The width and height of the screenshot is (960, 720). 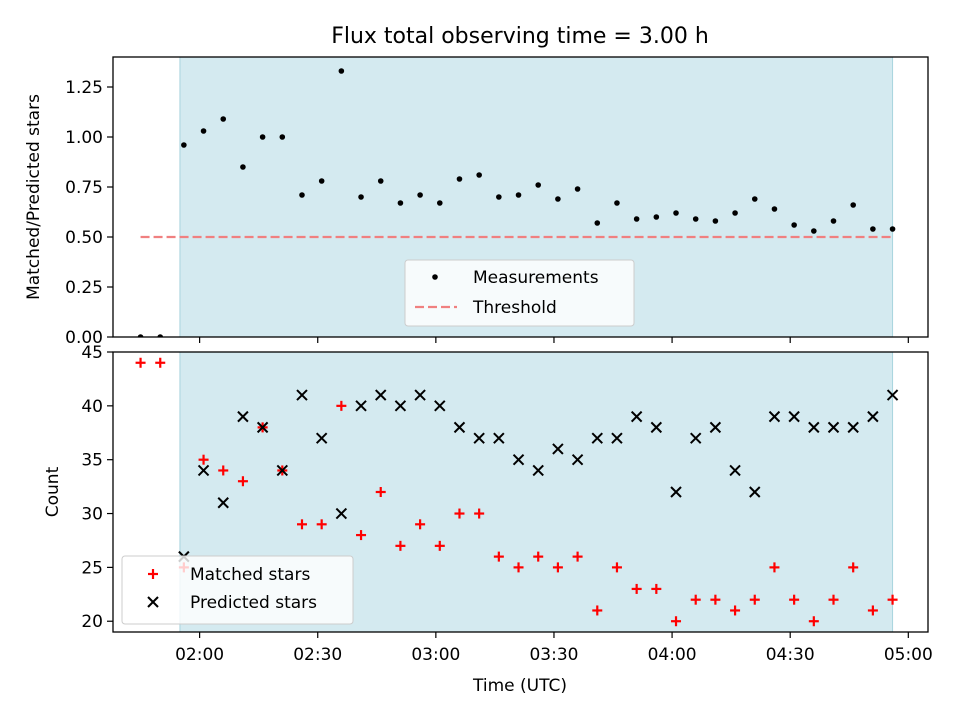 What do you see at coordinates (153, 602) in the screenshot?
I see `legend-predicted-marker` at bounding box center [153, 602].